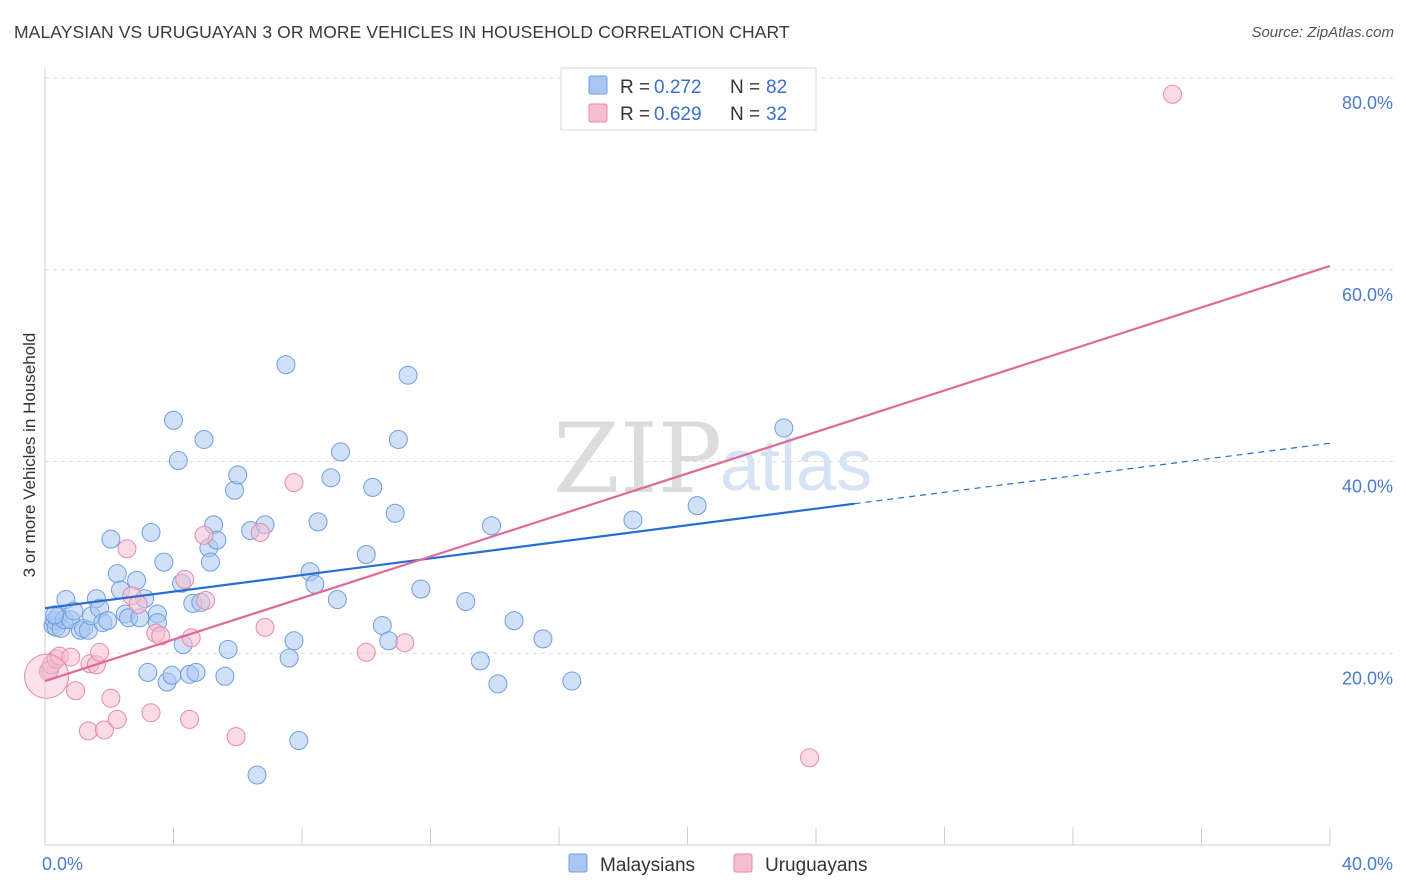 This screenshot has width=1406, height=892. Describe the element at coordinates (637, 459) in the screenshot. I see `watermark-zip: ZIP` at that location.